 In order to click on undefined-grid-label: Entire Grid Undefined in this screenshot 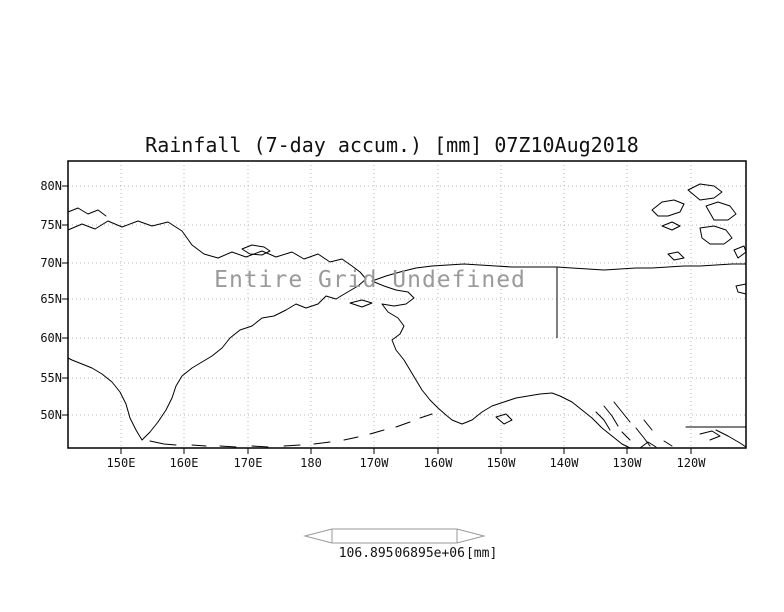, I will do `click(370, 280)`.